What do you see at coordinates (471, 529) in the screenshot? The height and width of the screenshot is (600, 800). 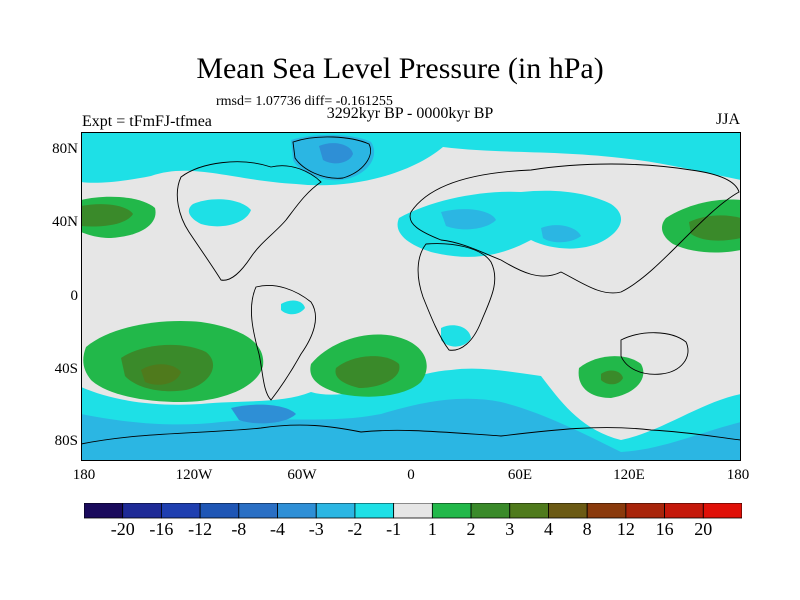 I see `colorbar-label: 2` at bounding box center [471, 529].